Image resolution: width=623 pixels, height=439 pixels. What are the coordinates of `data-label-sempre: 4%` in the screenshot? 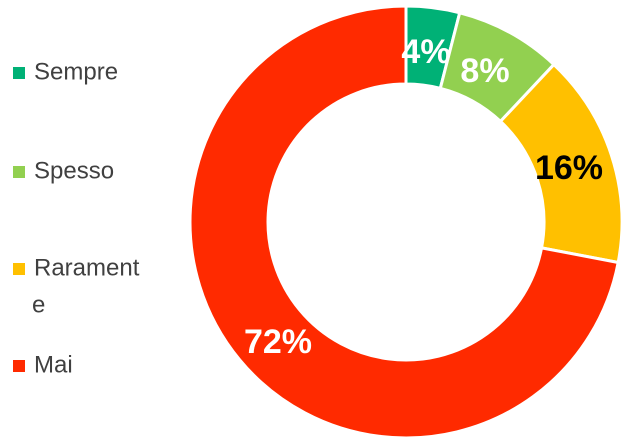 It's located at (425, 52).